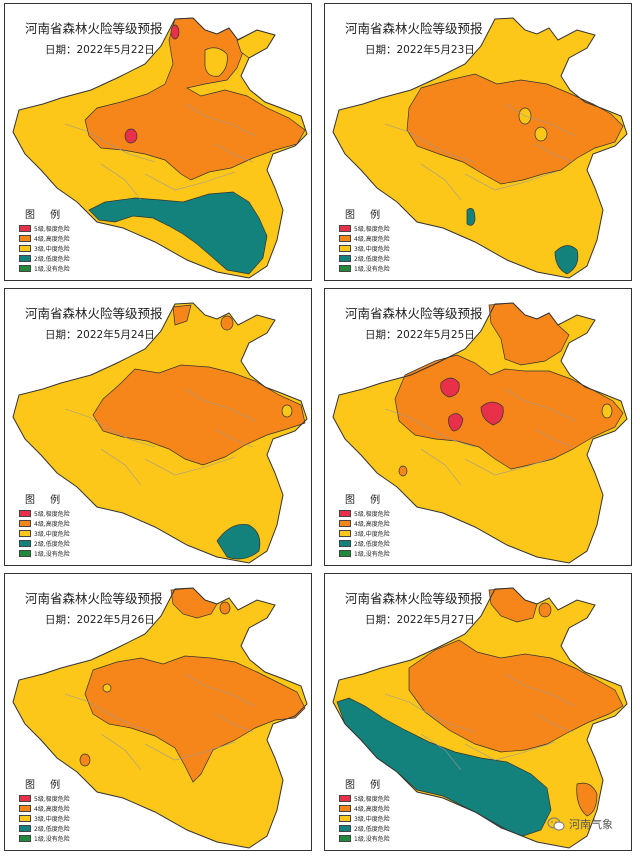 The height and width of the screenshot is (857, 640). I want to click on panel-date: 日期：2022年5月26日, so click(100, 620).